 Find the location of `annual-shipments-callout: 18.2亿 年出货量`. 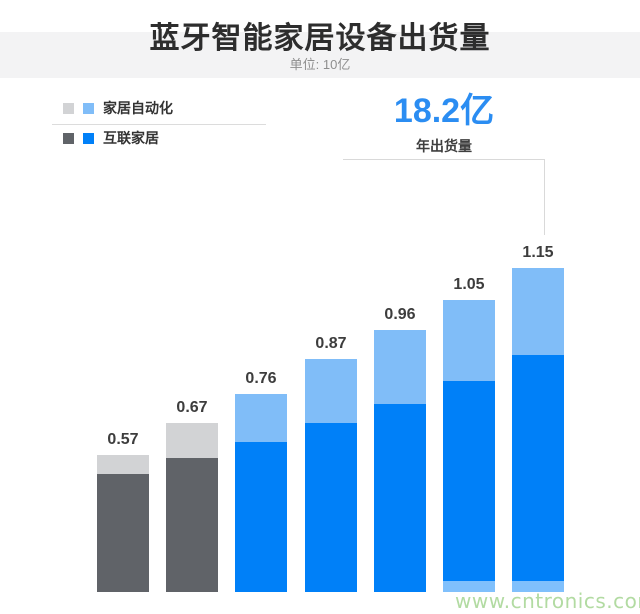

annual-shipments-callout: 18.2亿 年出货量 is located at coordinates (444, 125).